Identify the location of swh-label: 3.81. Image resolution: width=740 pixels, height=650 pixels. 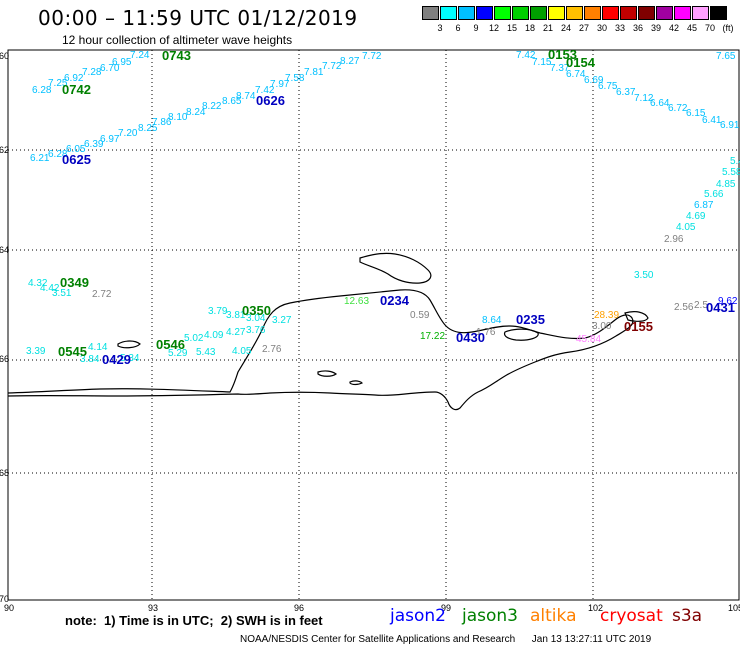
(236, 315).